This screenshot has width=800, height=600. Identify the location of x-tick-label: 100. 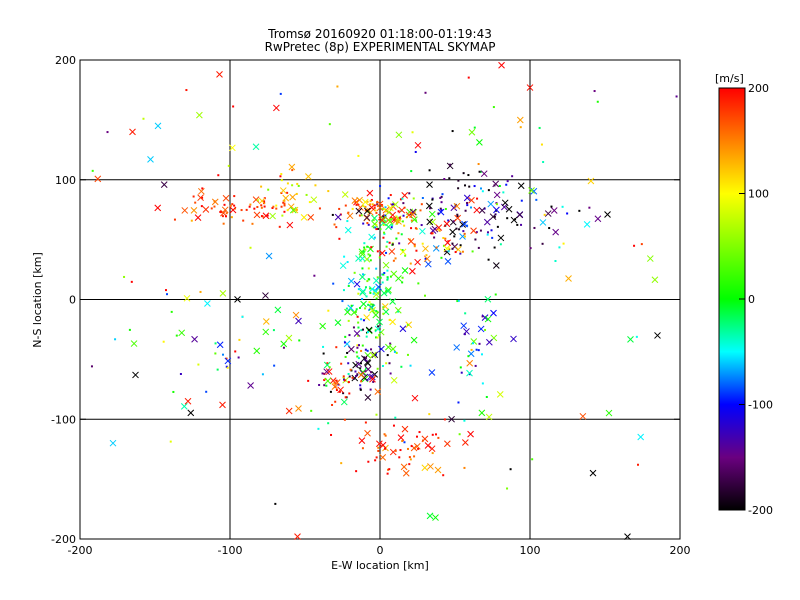
(530, 550).